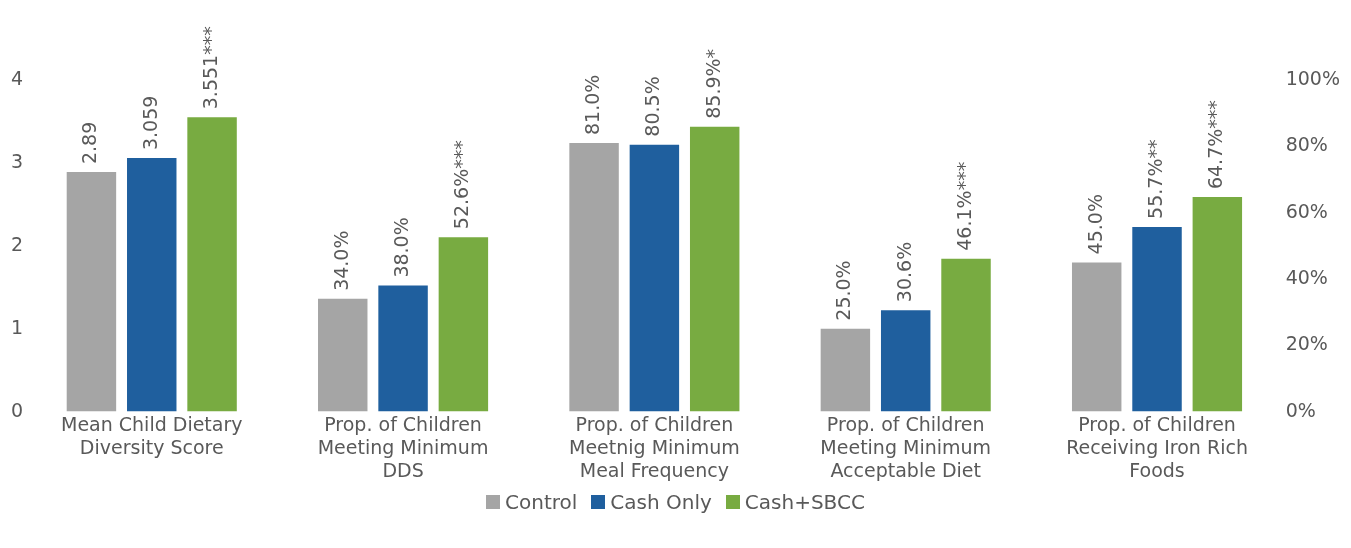 The height and width of the screenshot is (548, 1351). What do you see at coordinates (17, 160) in the screenshot?
I see `y-tick-label: 3` at bounding box center [17, 160].